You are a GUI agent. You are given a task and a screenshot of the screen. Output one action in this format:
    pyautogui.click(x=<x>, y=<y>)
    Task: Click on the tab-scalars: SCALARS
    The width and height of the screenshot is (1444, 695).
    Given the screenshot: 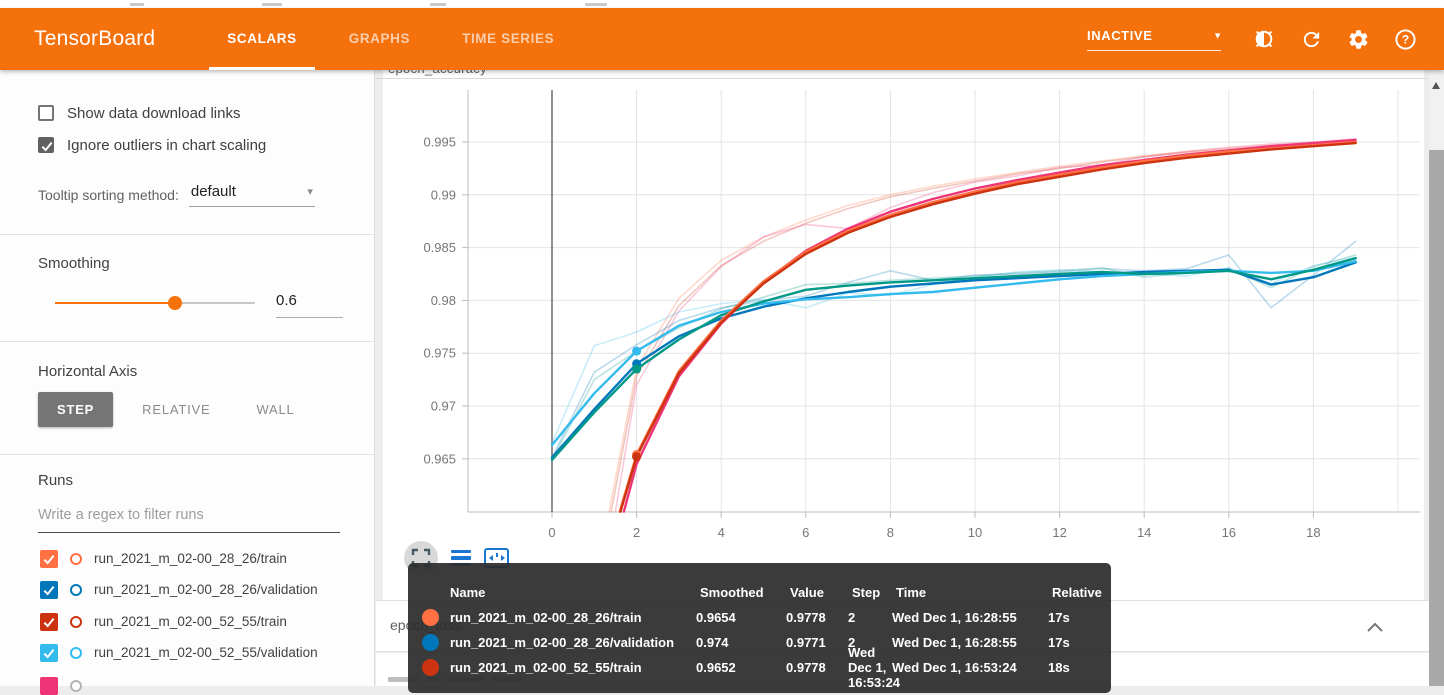 What is the action you would take?
    pyautogui.click(x=261, y=39)
    